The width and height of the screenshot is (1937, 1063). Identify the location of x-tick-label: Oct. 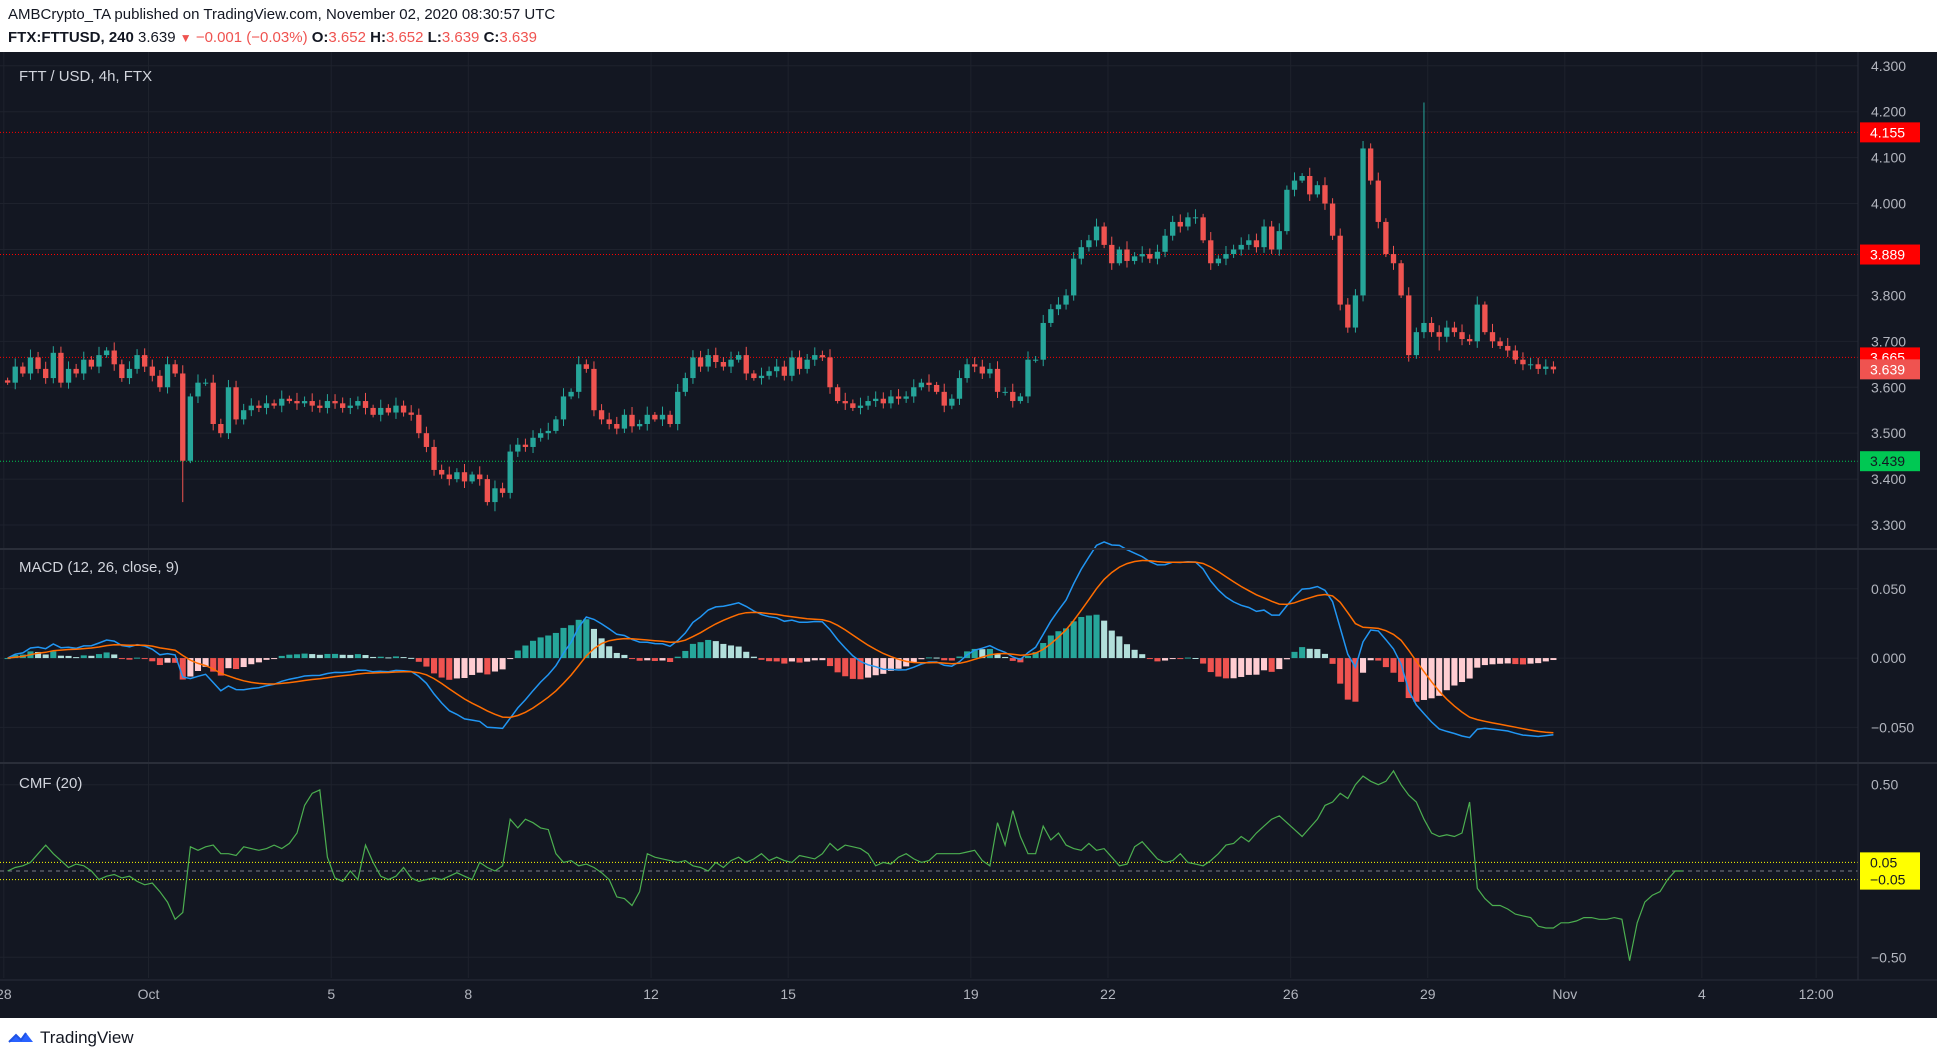
(149, 994).